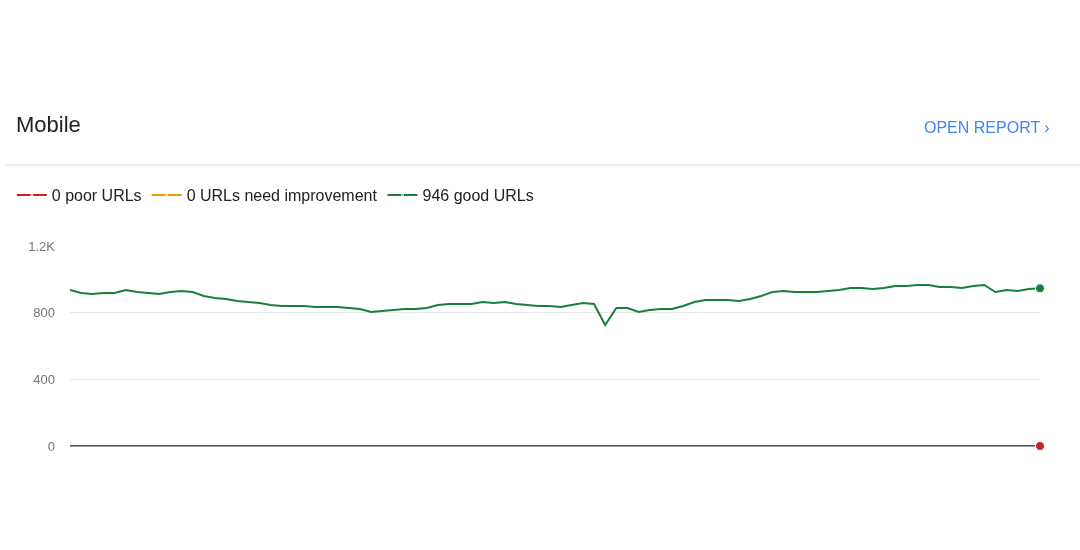 The width and height of the screenshot is (1080, 550). What do you see at coordinates (282, 196) in the screenshot?
I see `legend-label: 0 URLs need improvement` at bounding box center [282, 196].